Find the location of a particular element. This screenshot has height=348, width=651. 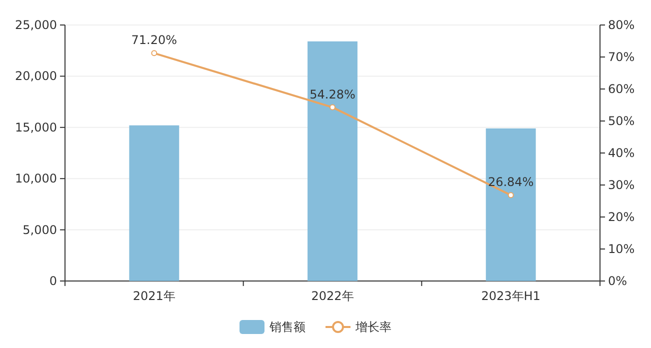

y2-tick-label: 40% is located at coordinates (621, 153).